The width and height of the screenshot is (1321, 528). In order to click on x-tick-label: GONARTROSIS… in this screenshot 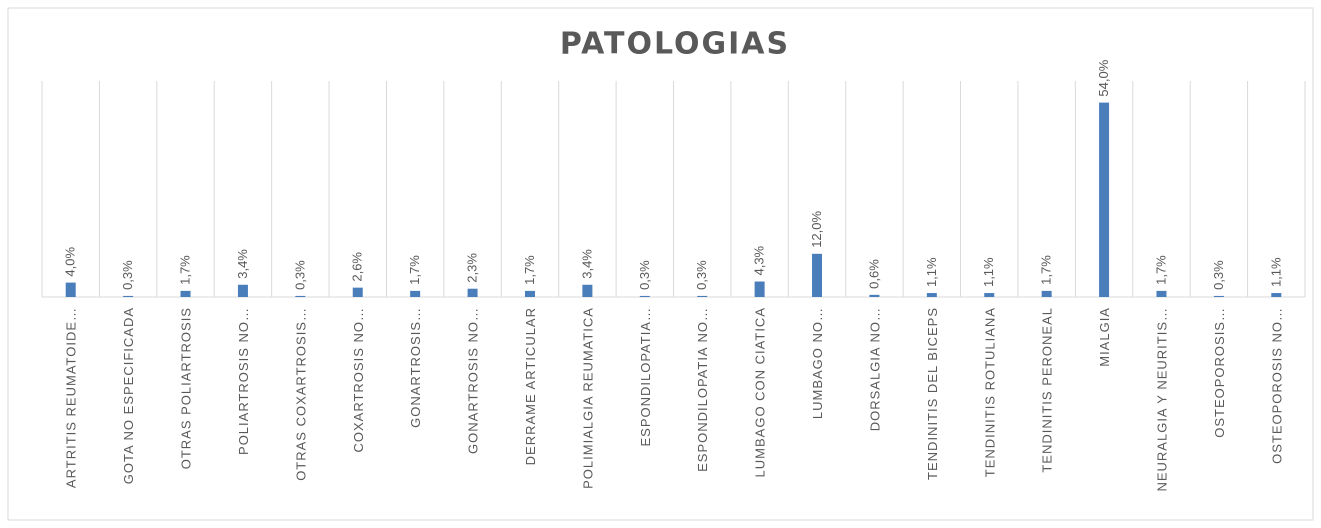, I will do `click(415, 367)`.